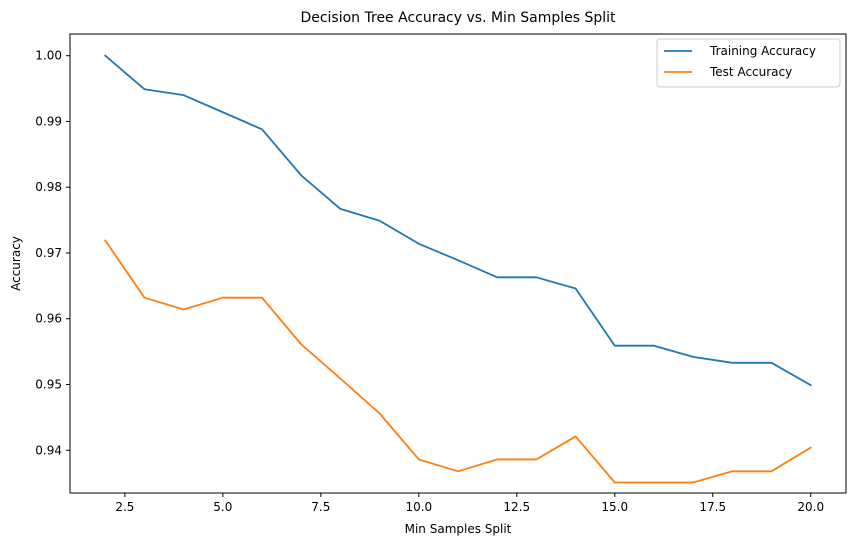  Describe the element at coordinates (48, 450) in the screenshot. I see `y-tick-label: 0.94` at that location.